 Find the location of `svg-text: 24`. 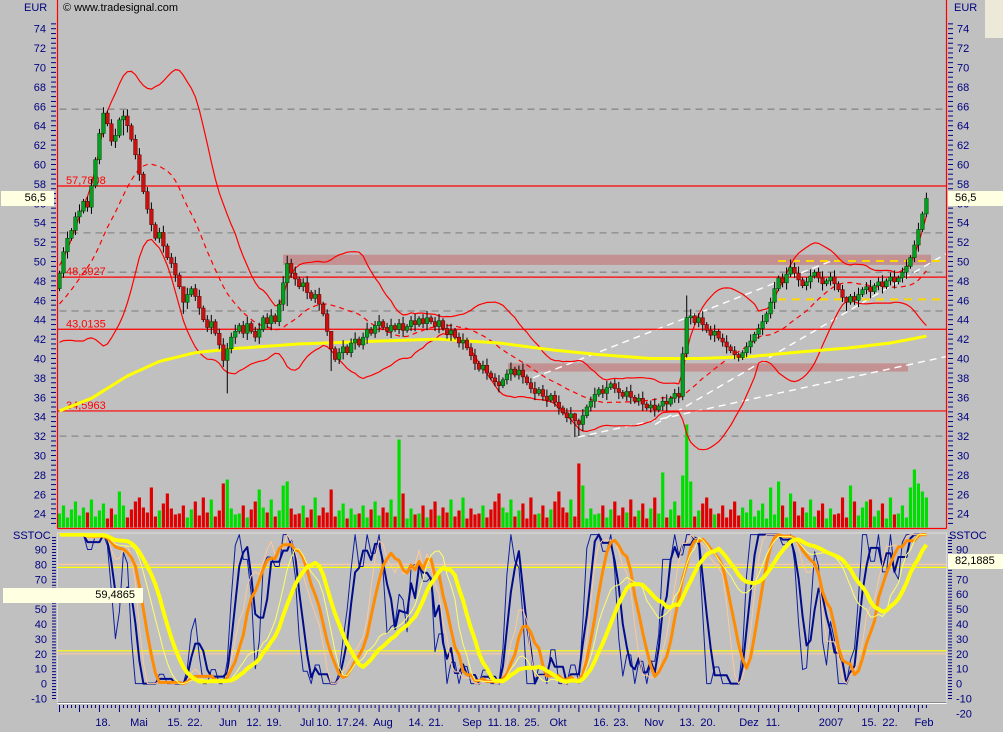

svg-text: 24 is located at coordinates (963, 515).